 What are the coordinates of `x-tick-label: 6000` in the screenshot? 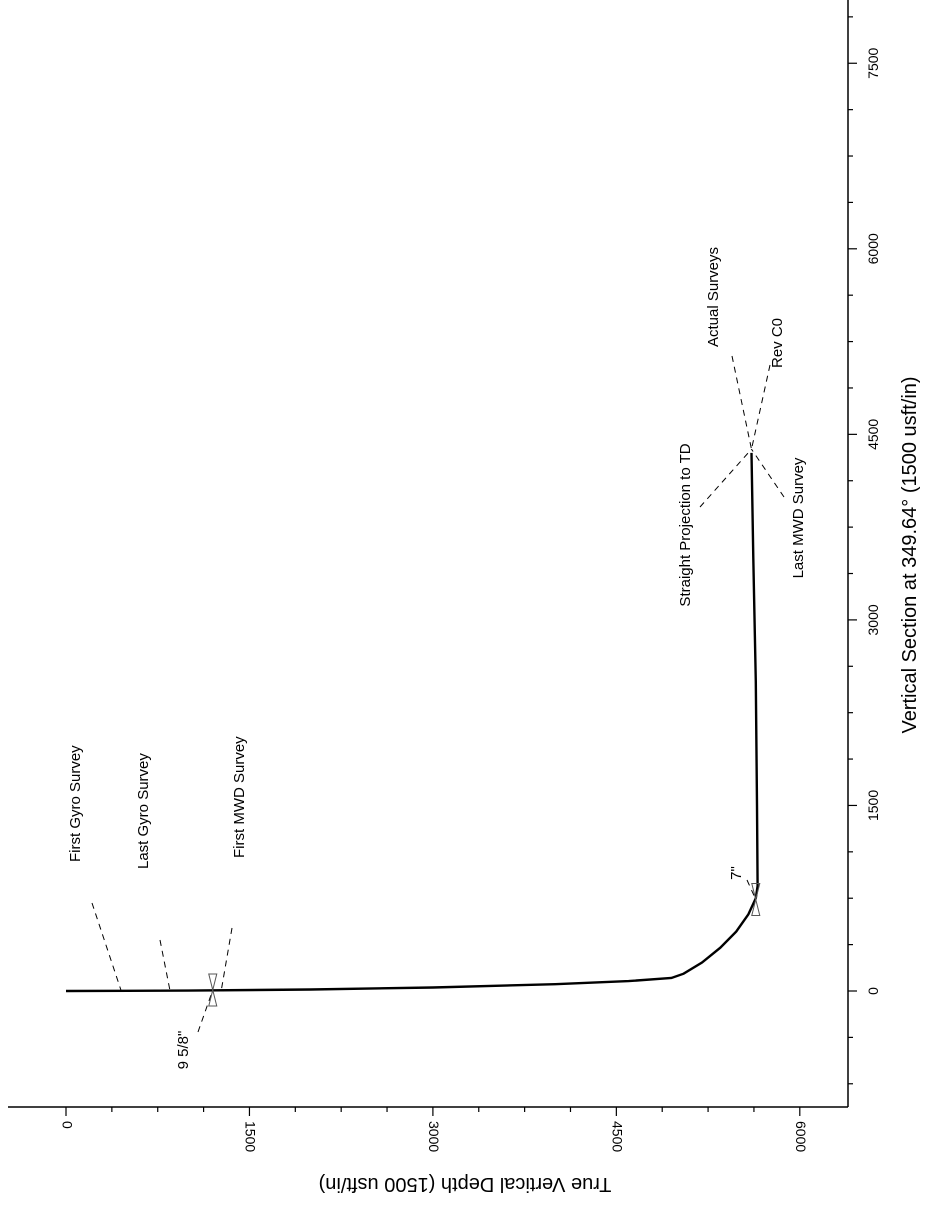 It's located at (801, 1136).